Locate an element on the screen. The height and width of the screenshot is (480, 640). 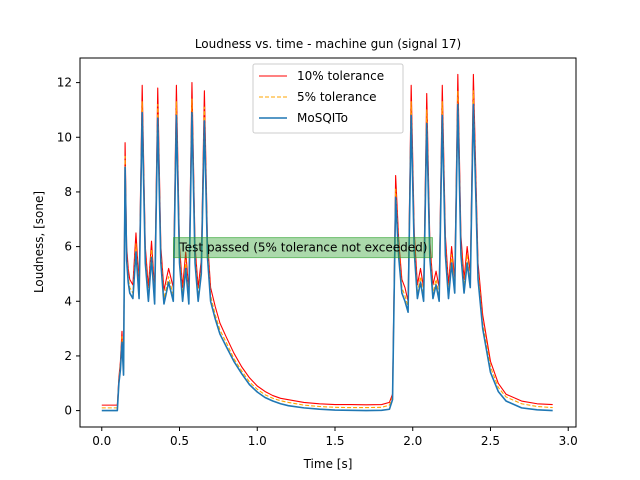
x-tick-label-3: 1.5 is located at coordinates (334, 441).